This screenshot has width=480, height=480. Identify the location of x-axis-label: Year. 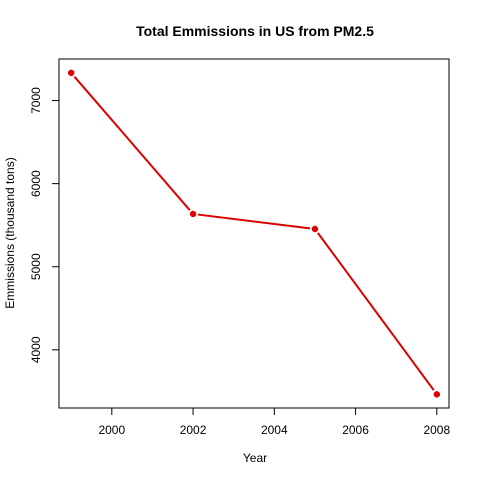
(255, 458).